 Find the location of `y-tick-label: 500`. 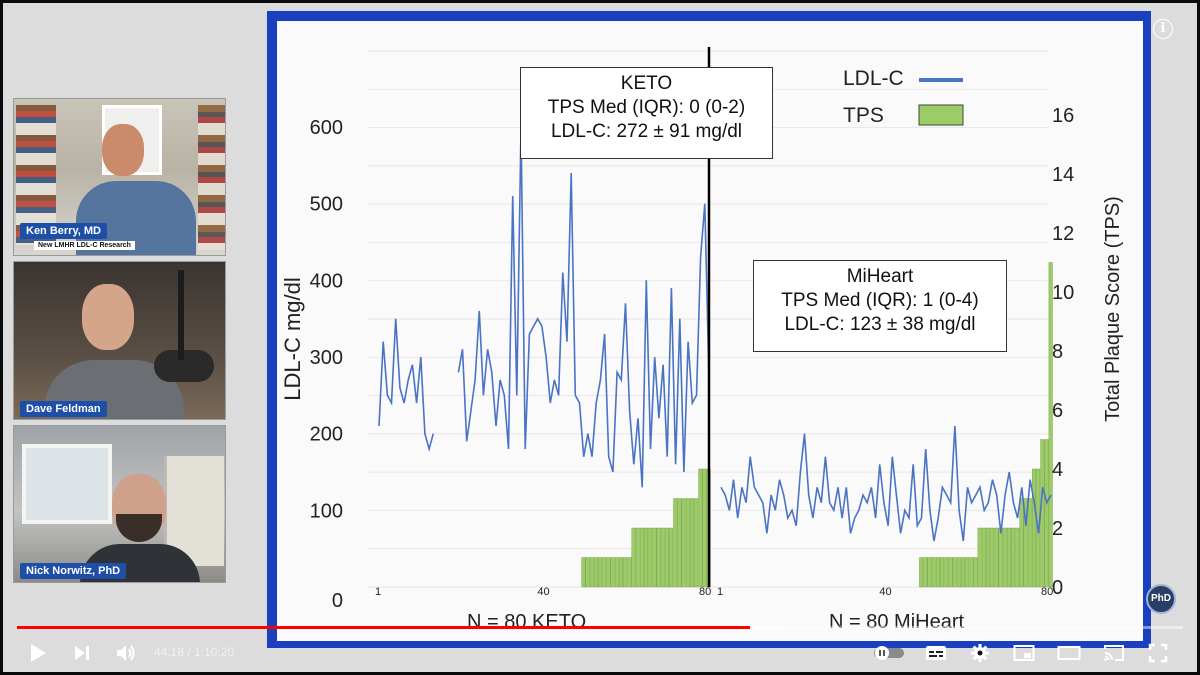

y-tick-label: 500 is located at coordinates (326, 205).